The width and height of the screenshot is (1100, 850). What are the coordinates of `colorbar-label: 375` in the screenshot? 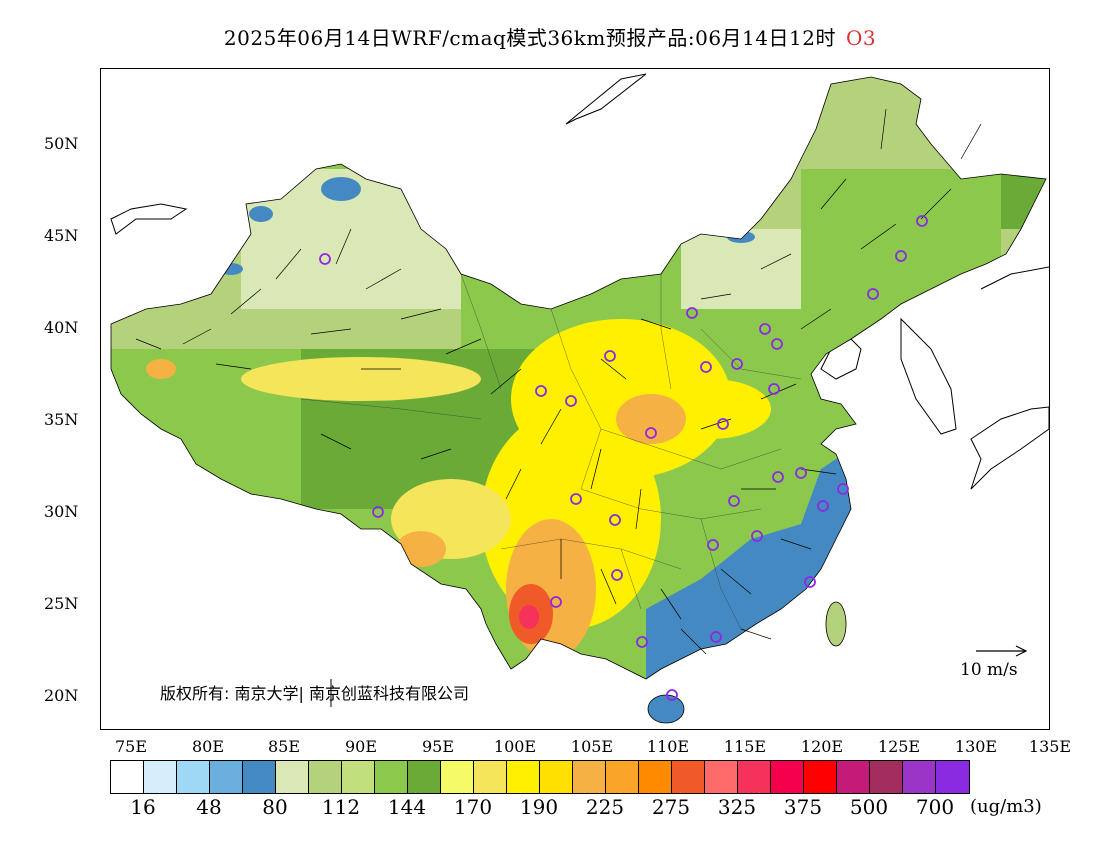 It's located at (803, 807).